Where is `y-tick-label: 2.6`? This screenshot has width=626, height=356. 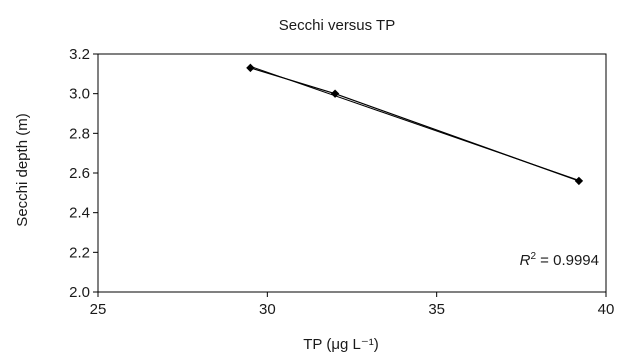
y-tick-label: 2.6 is located at coordinates (79, 173).